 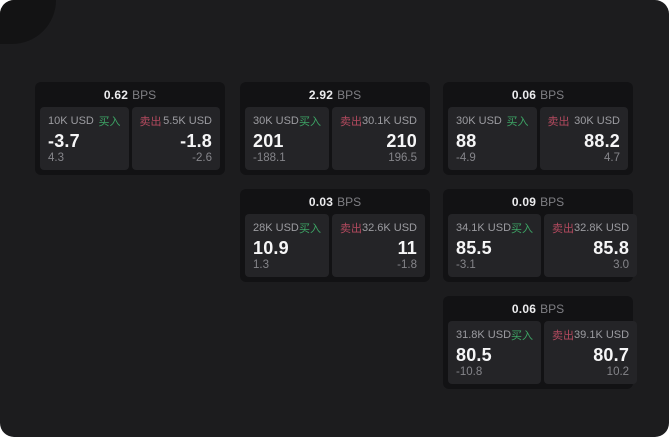 I want to click on buy-panel: 28K USD 买入 10.9 1.3, so click(x=287, y=245).